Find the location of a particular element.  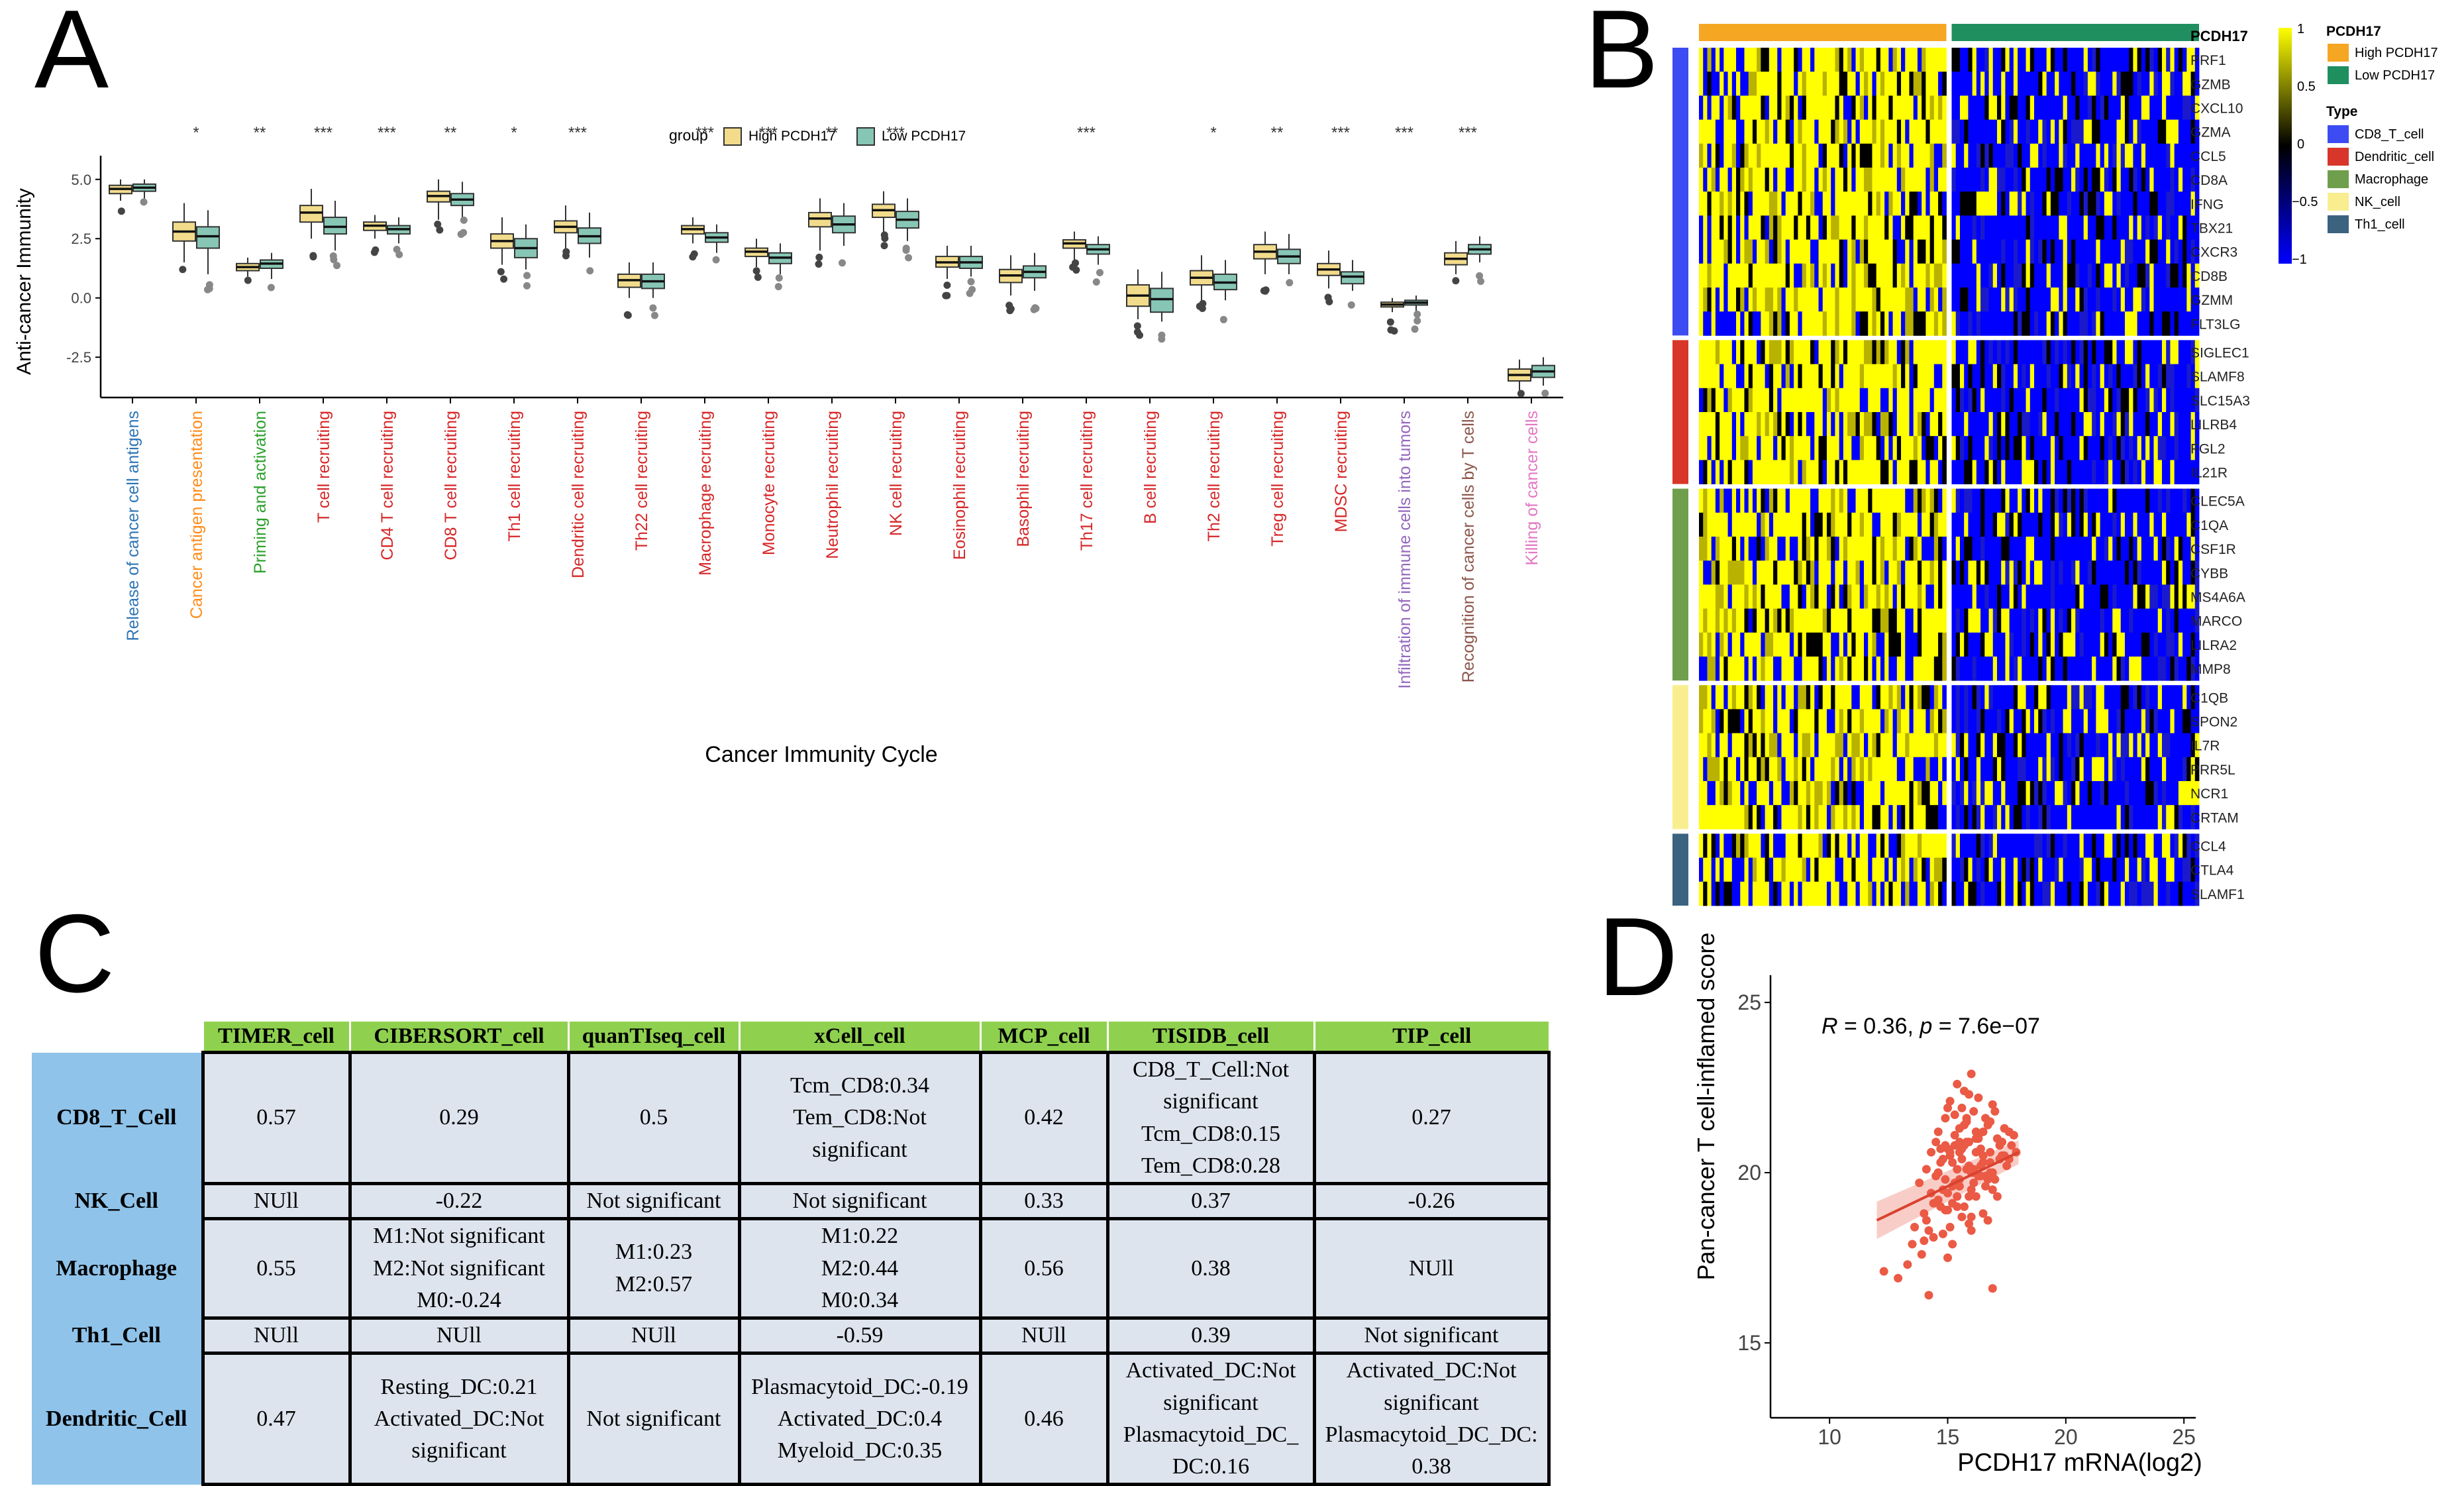

heatmap-row is located at coordinates (1949, 131).